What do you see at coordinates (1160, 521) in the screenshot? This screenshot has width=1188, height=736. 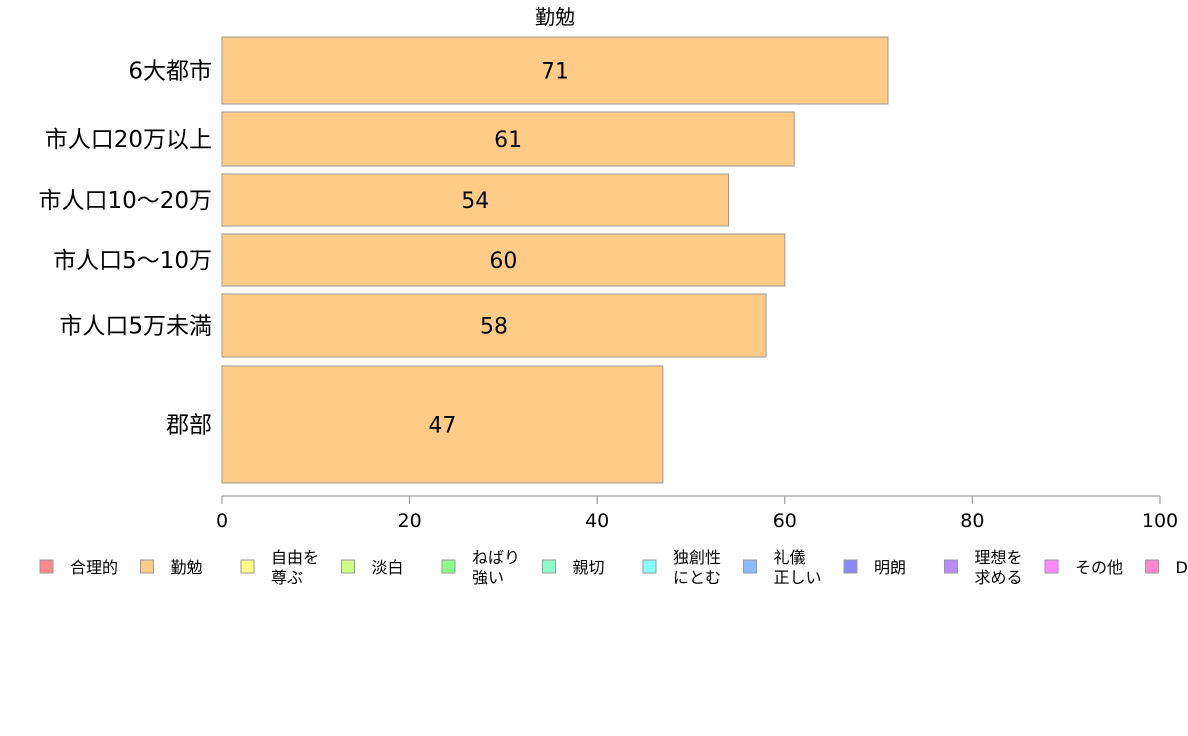 I see `x-tick-label-5: 100` at bounding box center [1160, 521].